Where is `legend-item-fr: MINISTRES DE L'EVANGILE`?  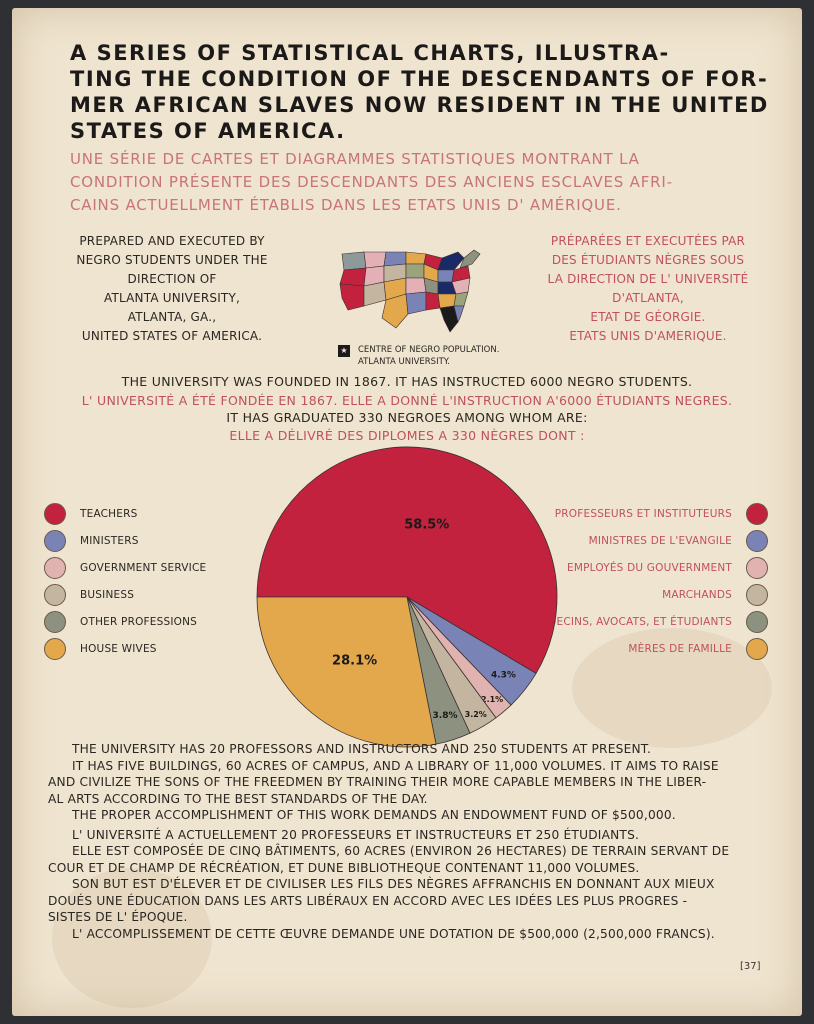
legend-item-fr: MINISTRES DE L'EVANGILE is located at coordinates (650, 540).